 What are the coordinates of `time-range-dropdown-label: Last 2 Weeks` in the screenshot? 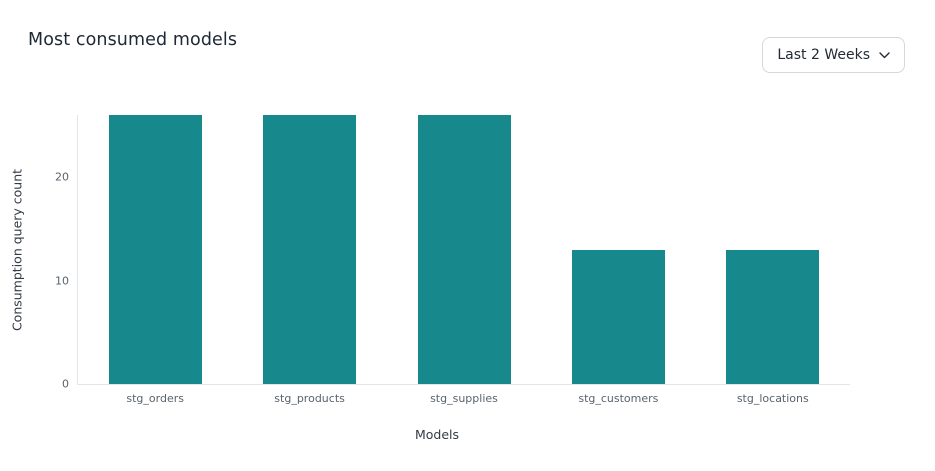 It's located at (823, 55).